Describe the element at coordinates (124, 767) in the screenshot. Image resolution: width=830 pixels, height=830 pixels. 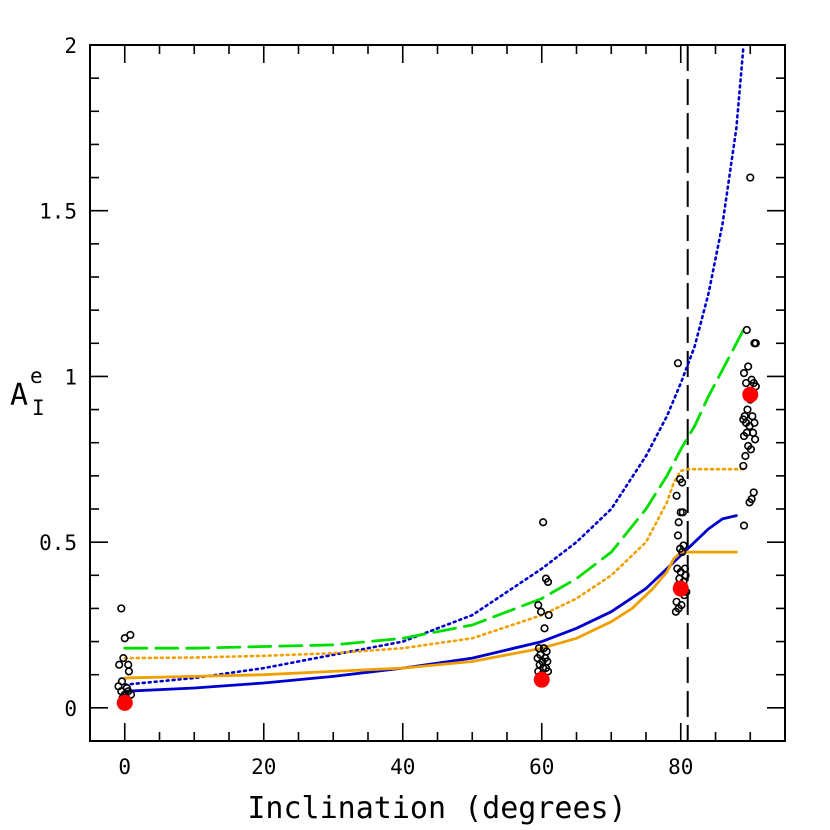
I see `x-tick-label: 0` at that location.